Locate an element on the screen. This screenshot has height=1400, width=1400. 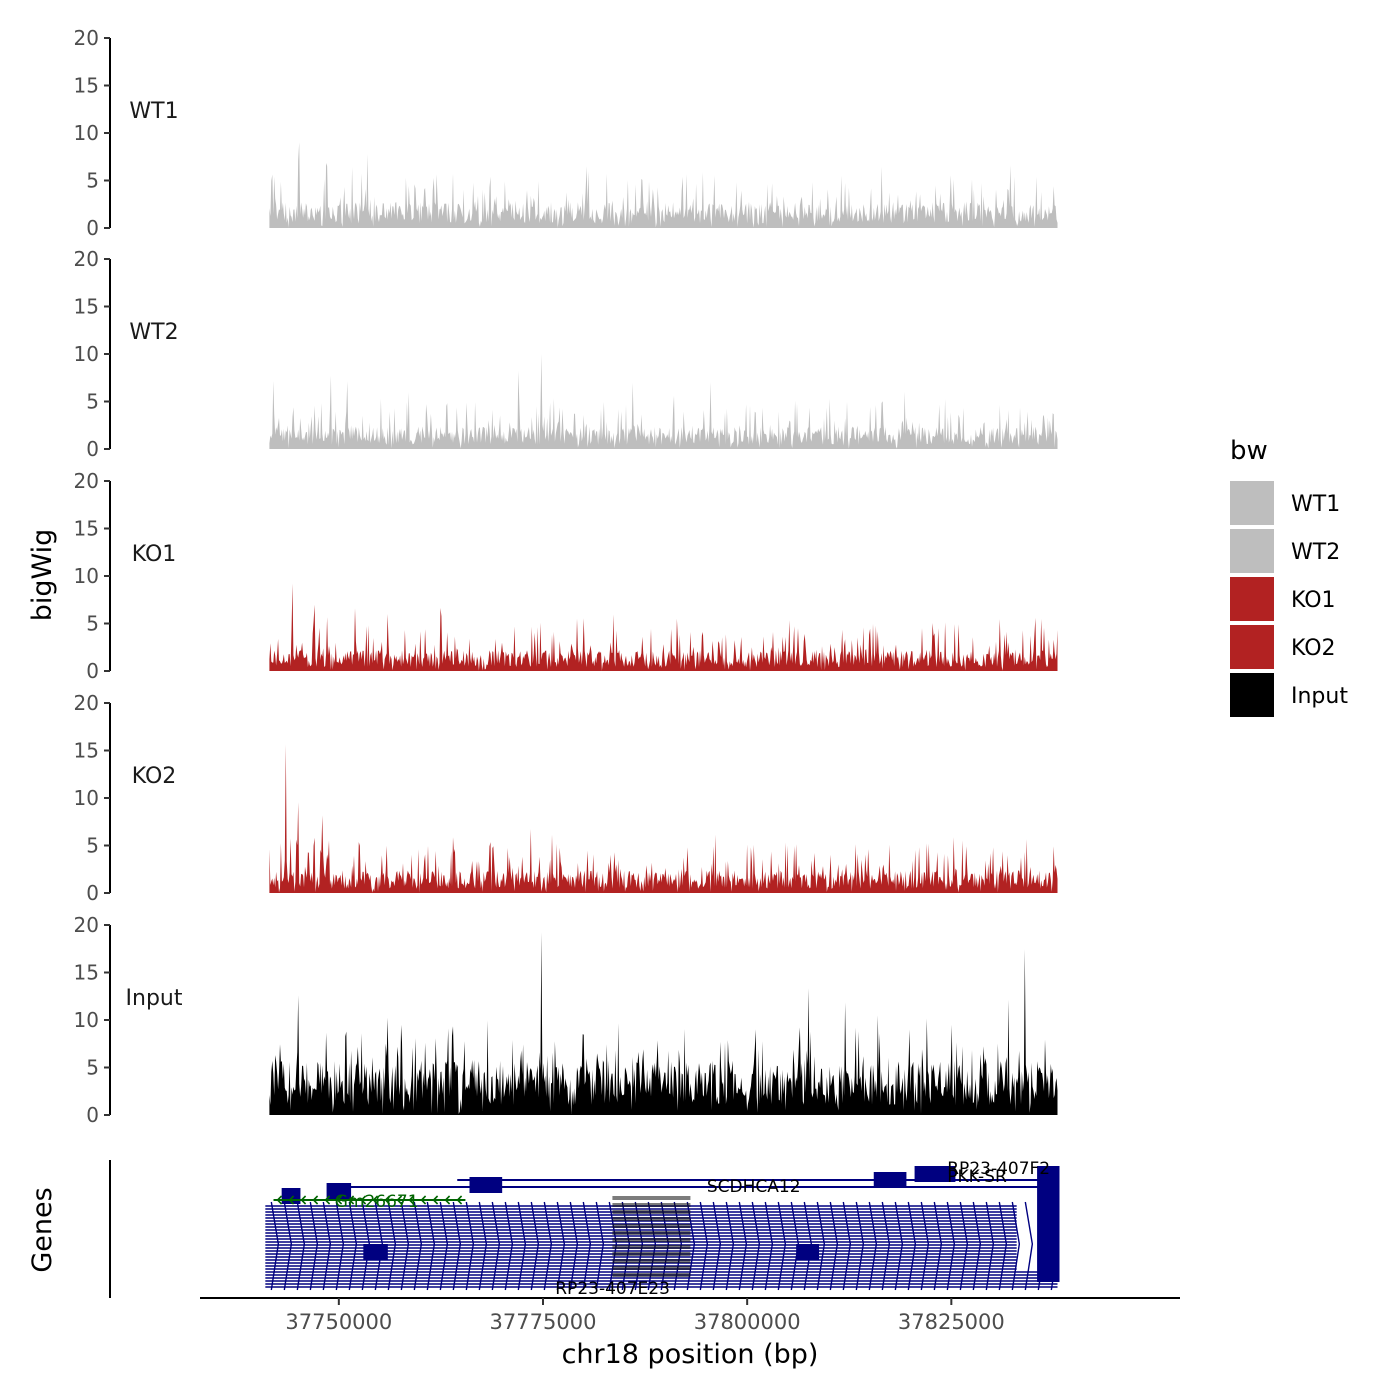
x-tick-label: 37800000 is located at coordinates (747, 1322).